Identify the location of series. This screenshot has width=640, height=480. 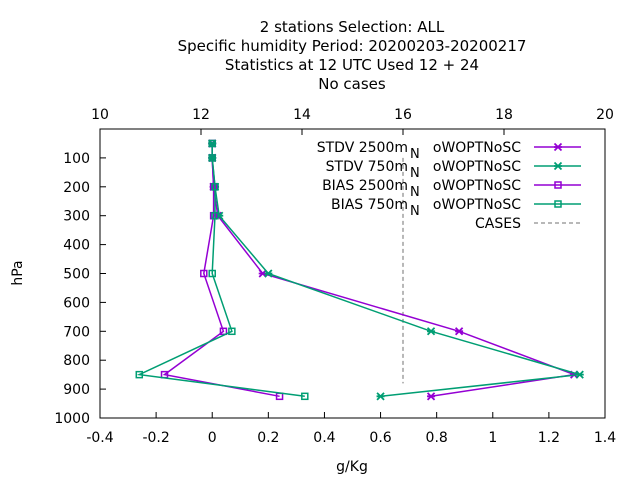
(222, 270).